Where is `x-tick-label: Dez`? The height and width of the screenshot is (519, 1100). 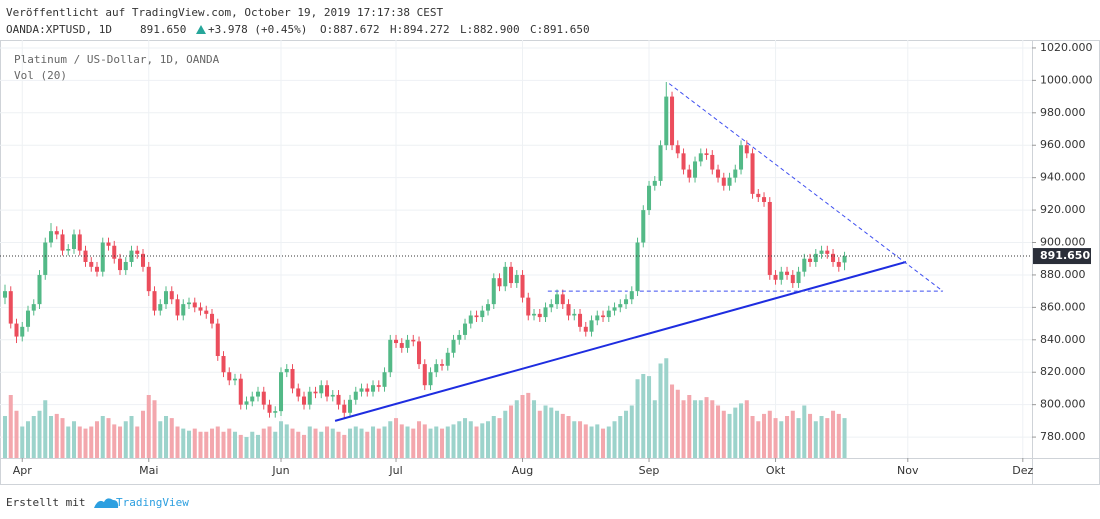 x-tick-label: Dez is located at coordinates (1022, 470).